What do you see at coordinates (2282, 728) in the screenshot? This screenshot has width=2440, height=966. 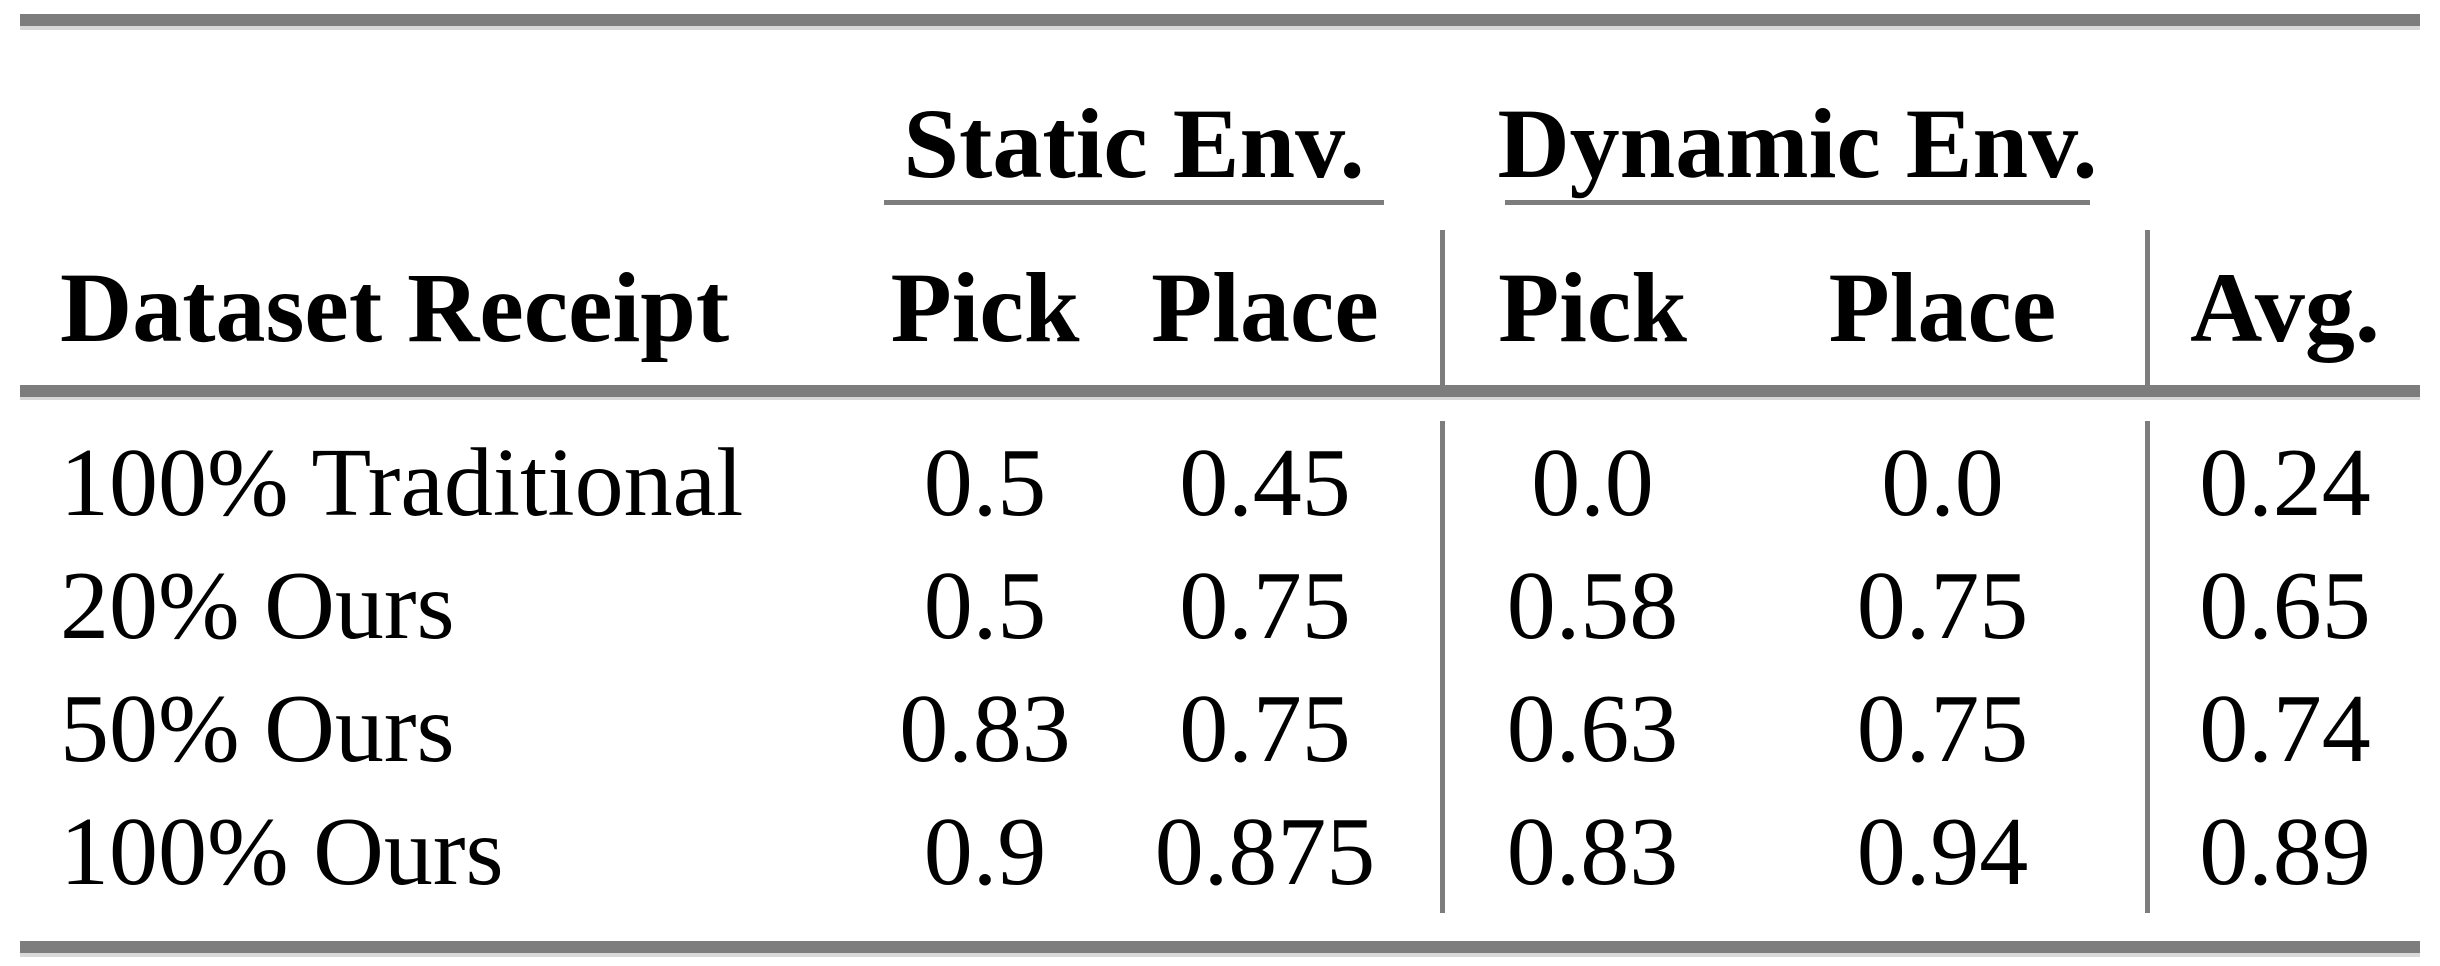 I see `table-cell: 0.74` at bounding box center [2282, 728].